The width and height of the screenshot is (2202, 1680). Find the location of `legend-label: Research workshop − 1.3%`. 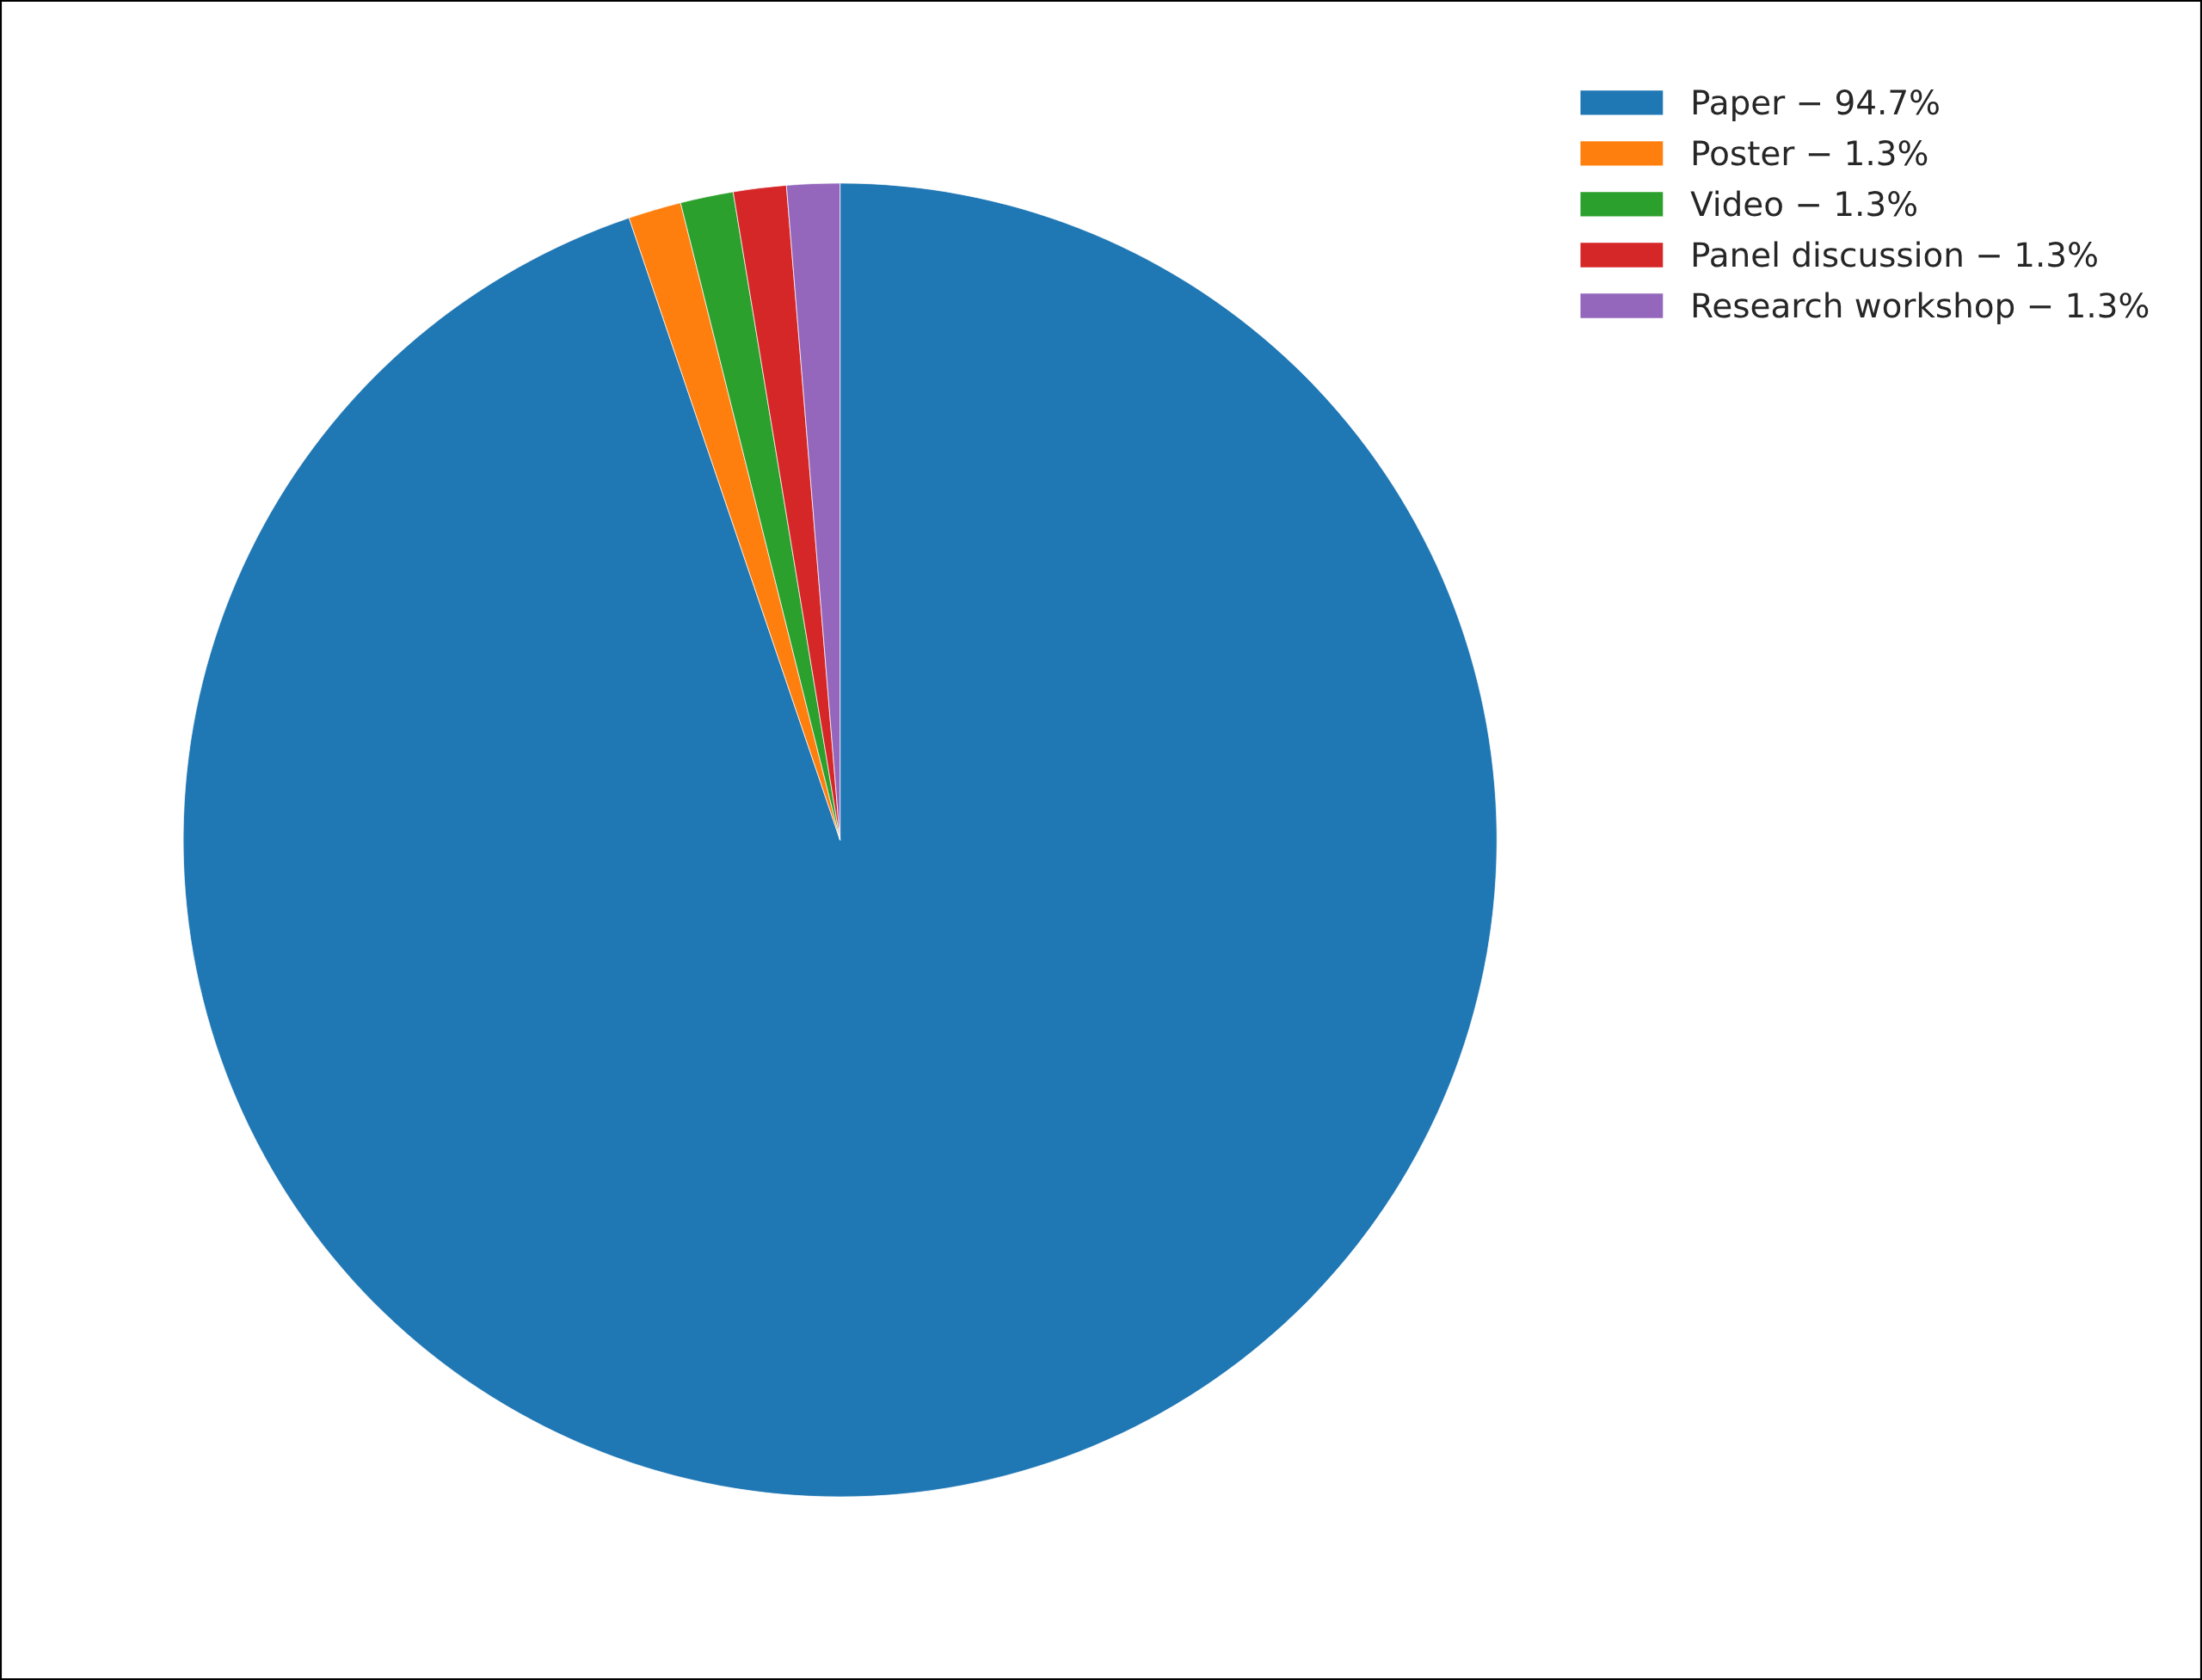

legend-label: Research workshop − 1.3% is located at coordinates (1921, 308).